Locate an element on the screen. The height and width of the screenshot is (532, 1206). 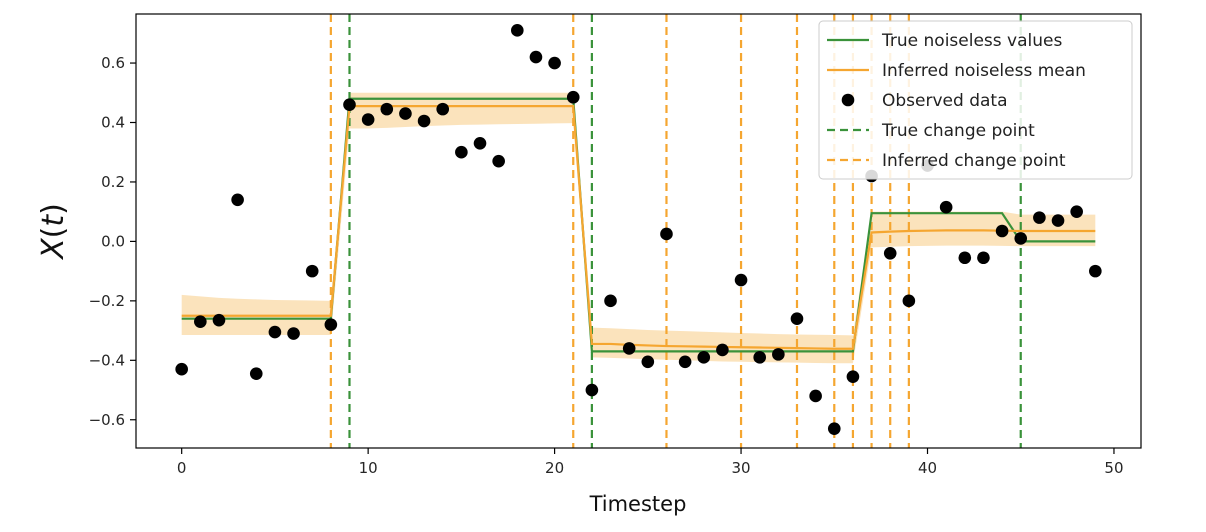
legend-label: Observed data is located at coordinates (944, 101).